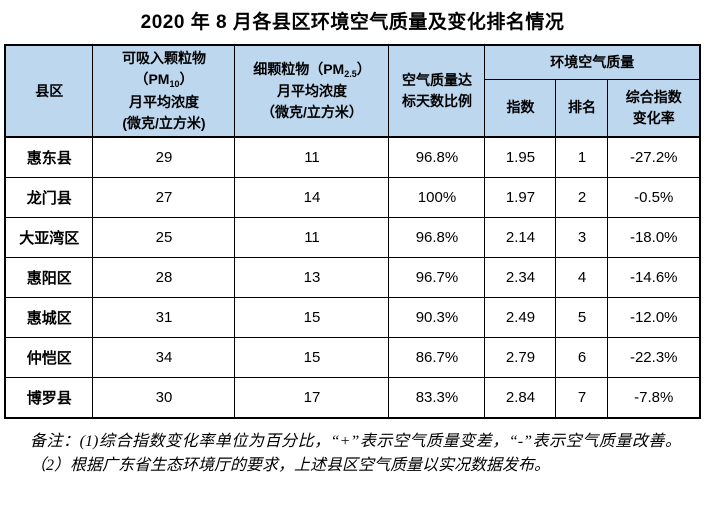 The width and height of the screenshot is (705, 515). Describe the element at coordinates (49, 91) in the screenshot. I see `col-header-county: 县区` at that location.